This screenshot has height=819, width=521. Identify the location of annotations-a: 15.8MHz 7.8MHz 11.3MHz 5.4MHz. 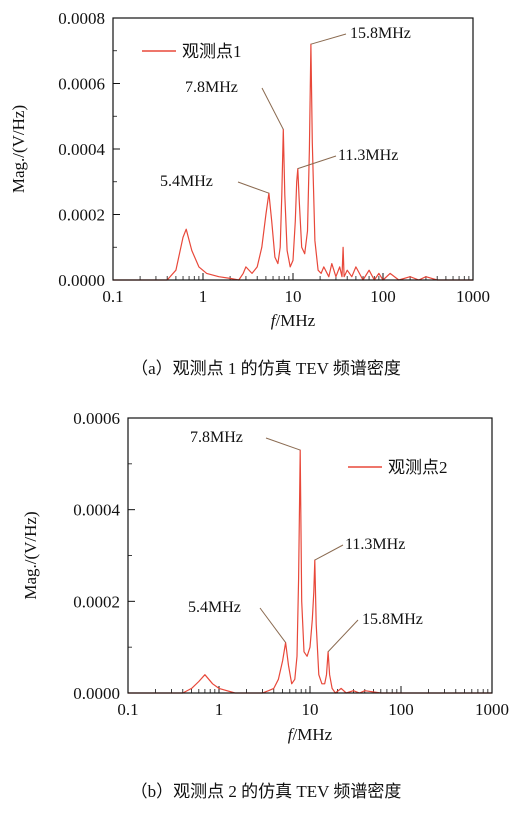
(285, 109).